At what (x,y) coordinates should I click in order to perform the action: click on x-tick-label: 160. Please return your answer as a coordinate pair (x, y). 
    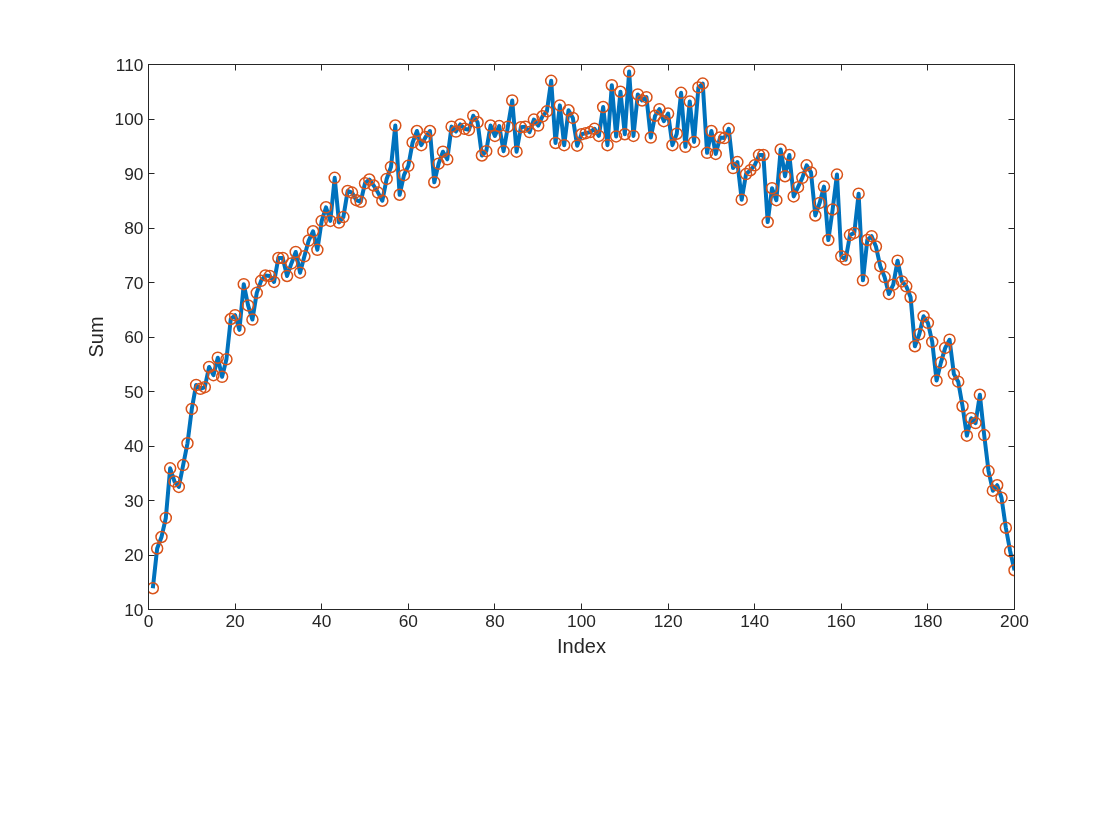
    Looking at the image, I should click on (841, 620).